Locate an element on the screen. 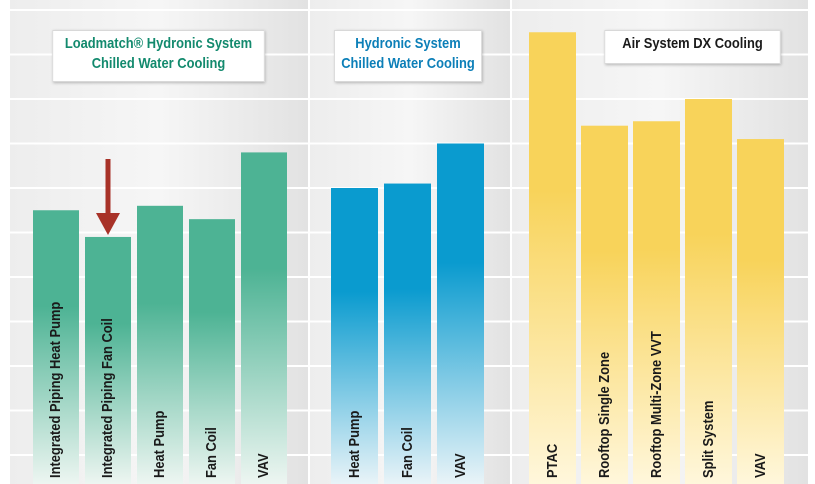  bar-label: Rooftop Single Zone is located at coordinates (604, 414).